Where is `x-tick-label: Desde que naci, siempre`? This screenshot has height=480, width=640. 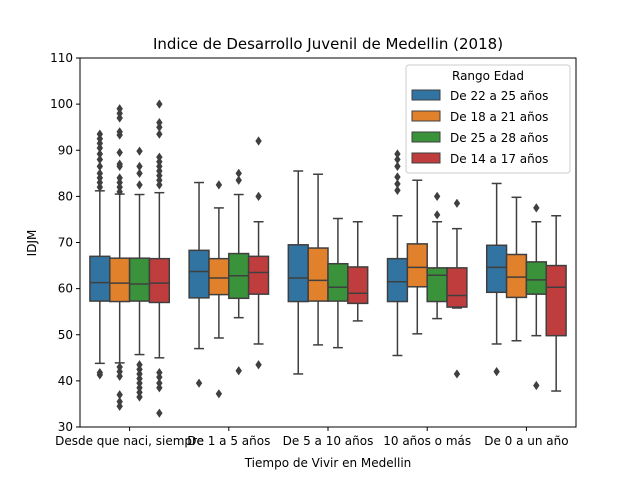 x-tick-label: Desde que naci, siempre is located at coordinates (129, 441).